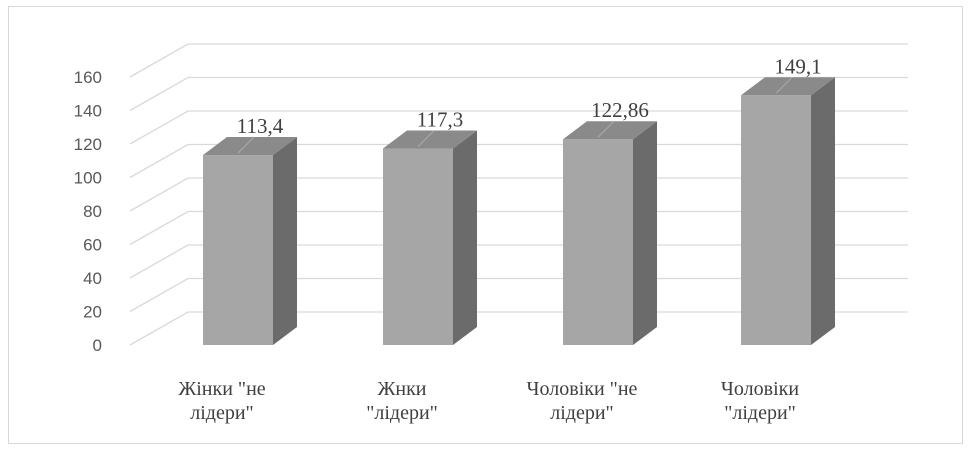 The width and height of the screenshot is (973, 450). What do you see at coordinates (401, 389) in the screenshot?
I see `x-category-label: Жнки` at bounding box center [401, 389].